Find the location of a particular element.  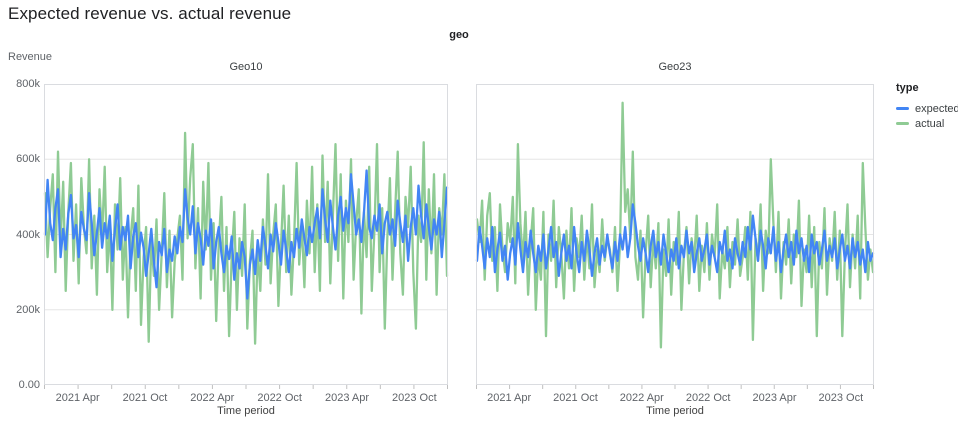

legend-swatch-actual is located at coordinates (902, 123).